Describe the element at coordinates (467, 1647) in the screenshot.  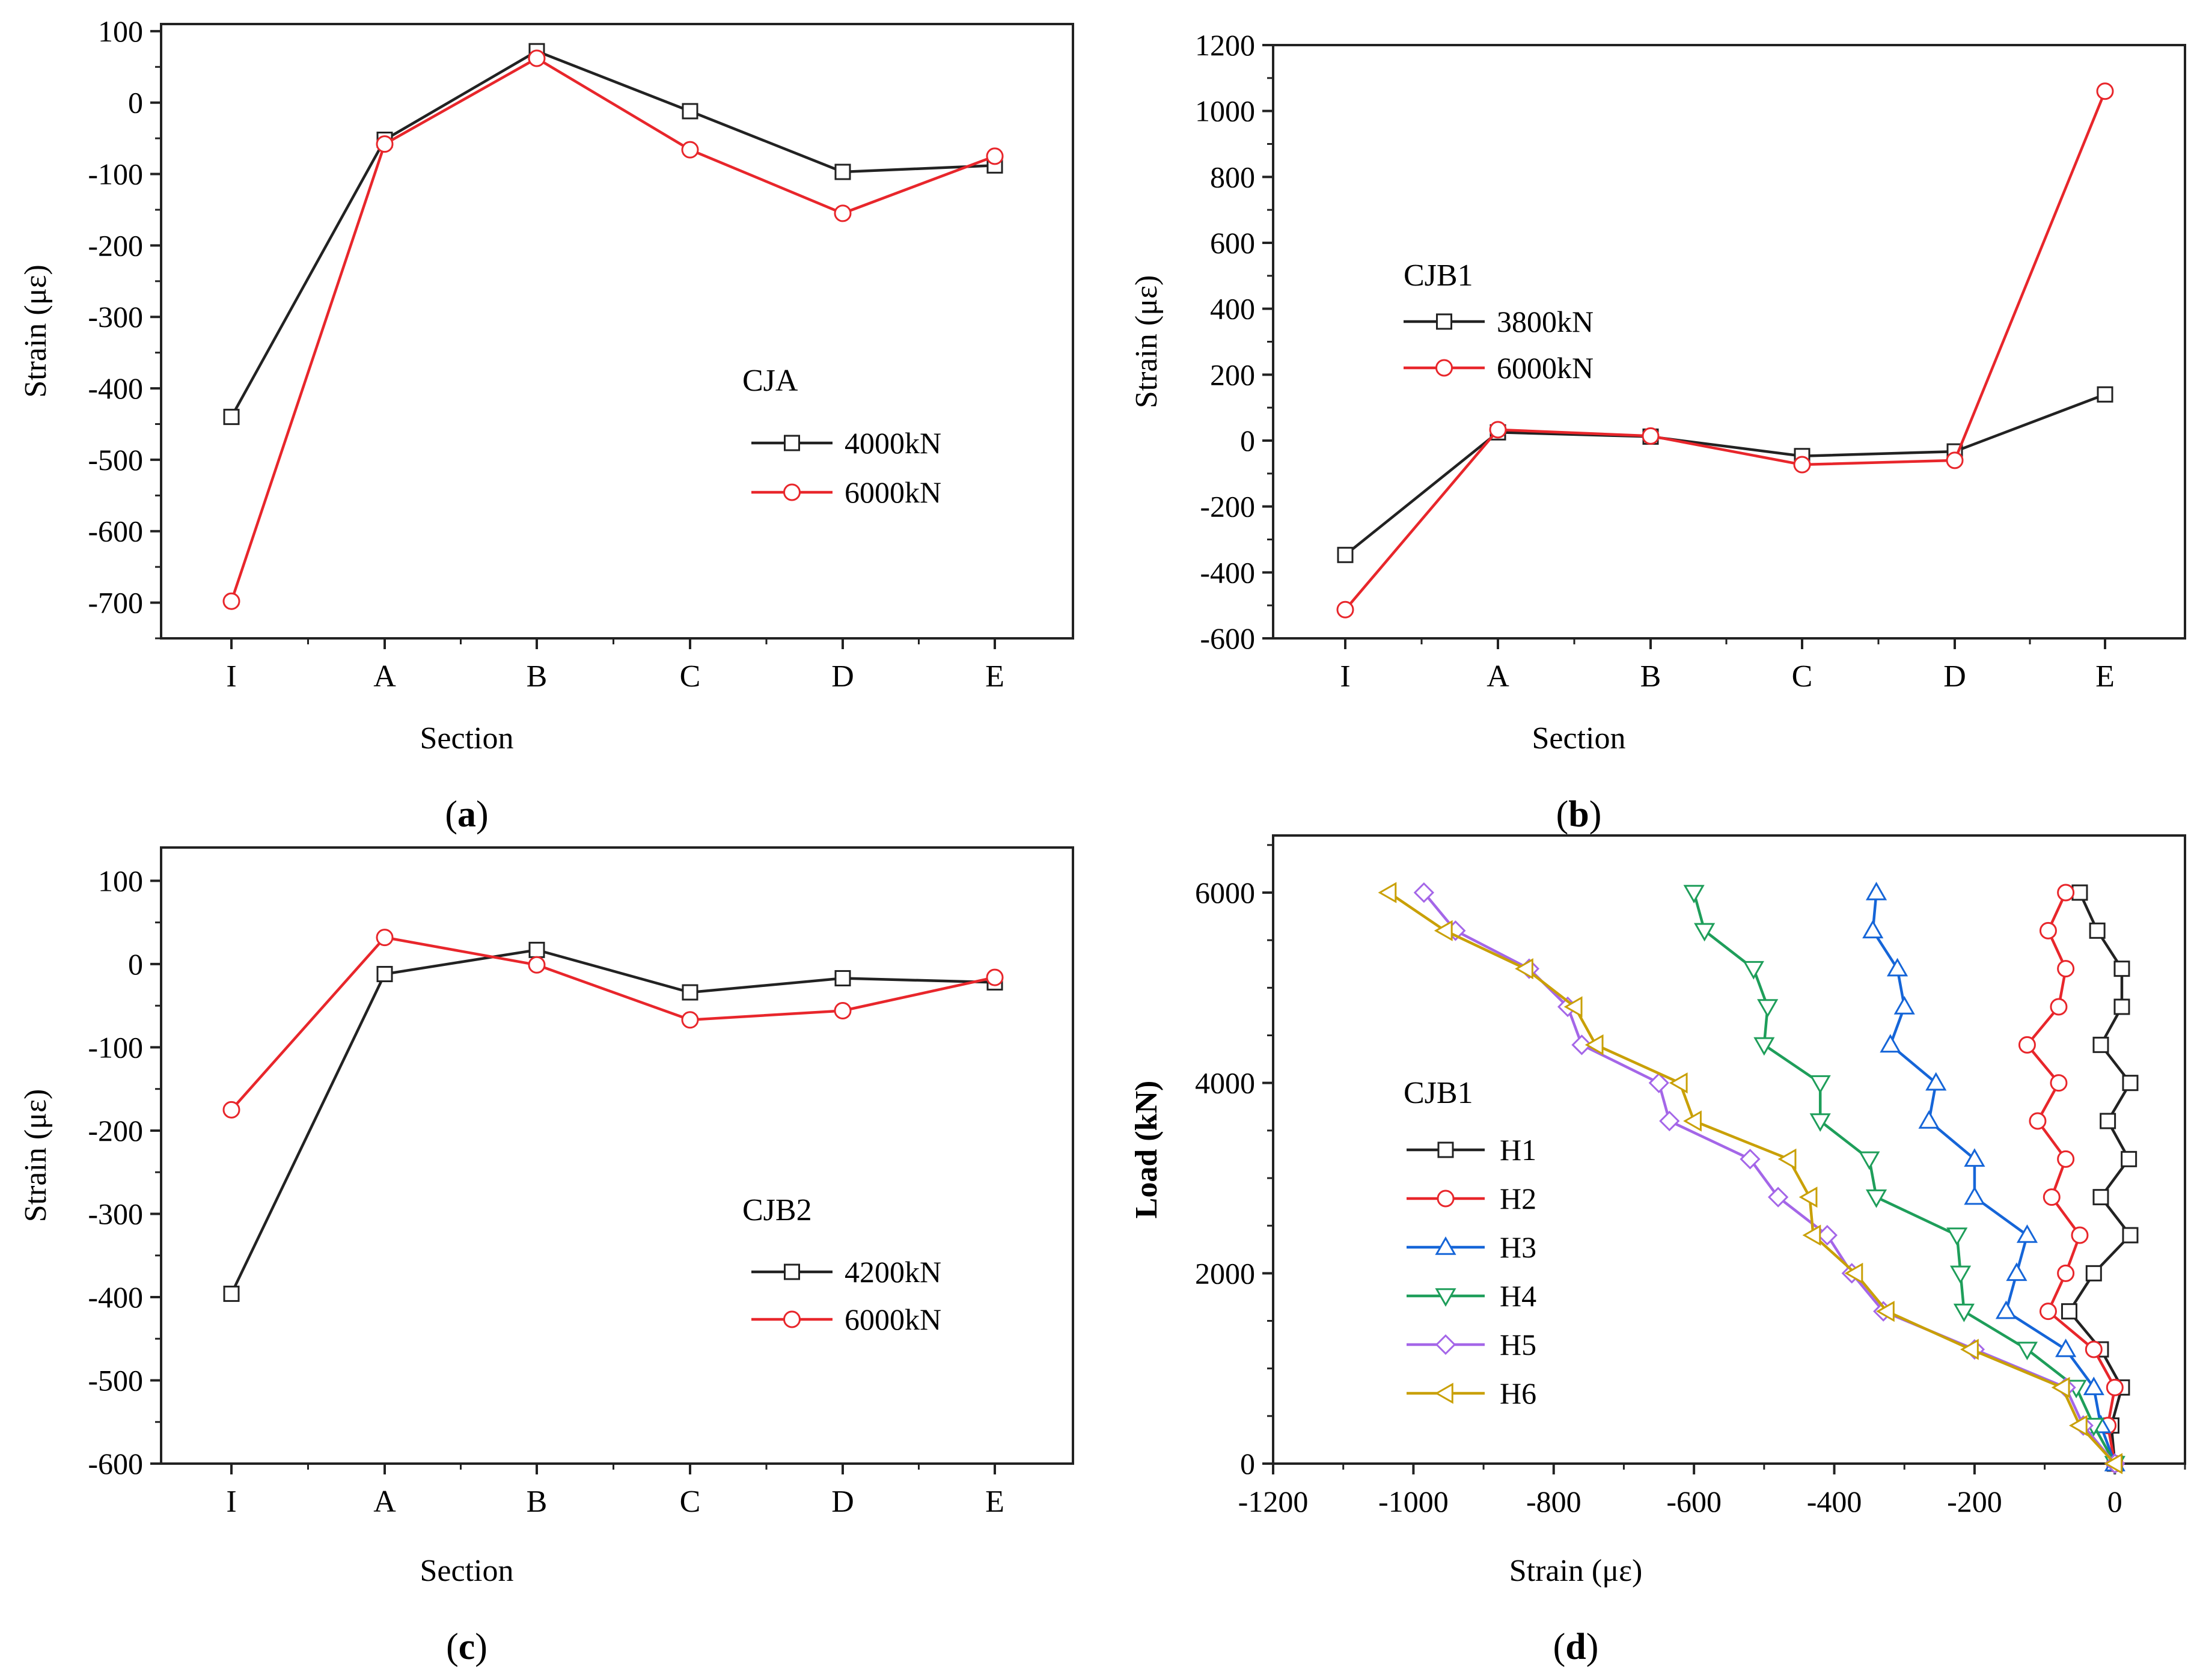
I see `panel-label: (c)` at that location.